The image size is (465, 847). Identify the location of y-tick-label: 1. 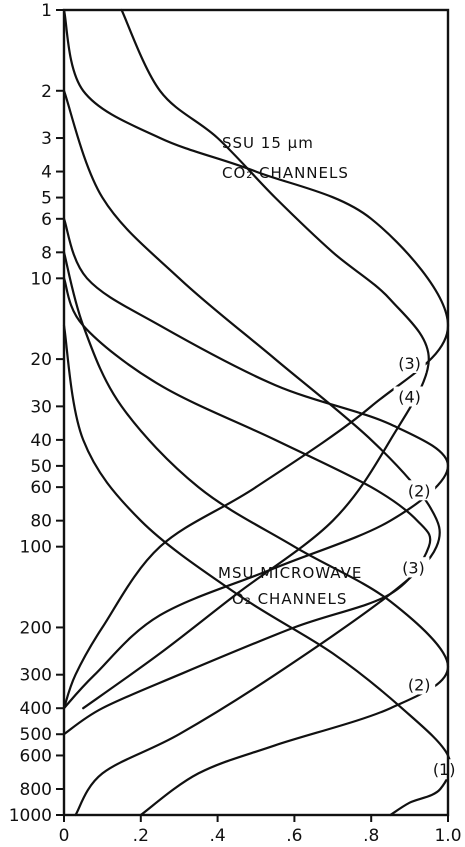
(46, 11).